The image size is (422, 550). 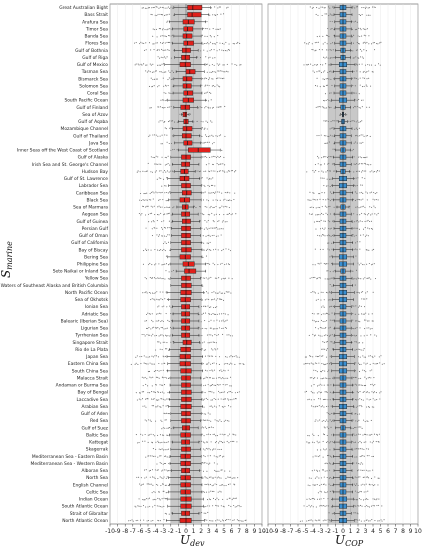 I want to click on sea-label: Mediterranean Sea - Eastern Basin, so click(x=70, y=457).